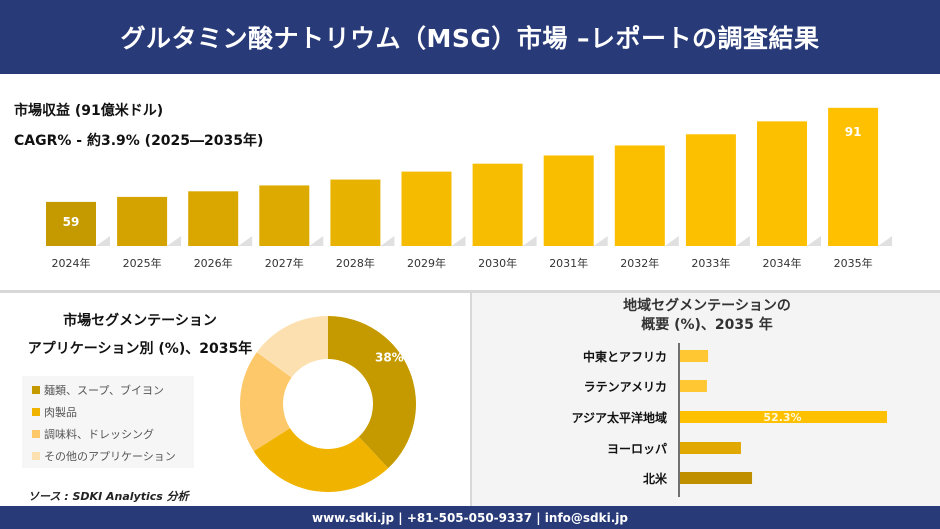  I want to click on year-label: 2034年, so click(782, 263).